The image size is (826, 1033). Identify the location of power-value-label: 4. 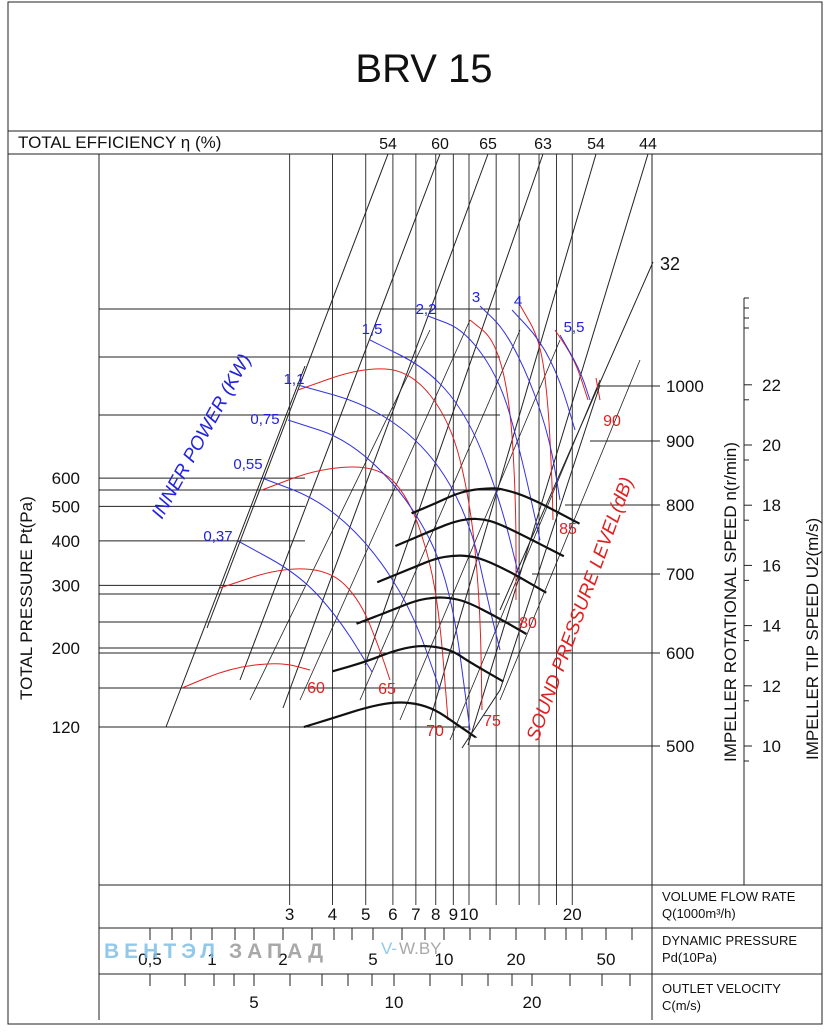
(518, 301).